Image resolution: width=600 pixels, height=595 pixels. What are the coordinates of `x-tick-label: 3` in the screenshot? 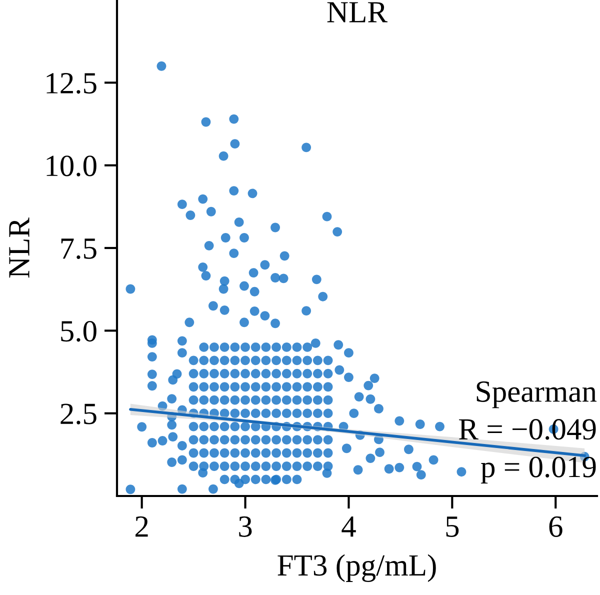 It's located at (245, 526).